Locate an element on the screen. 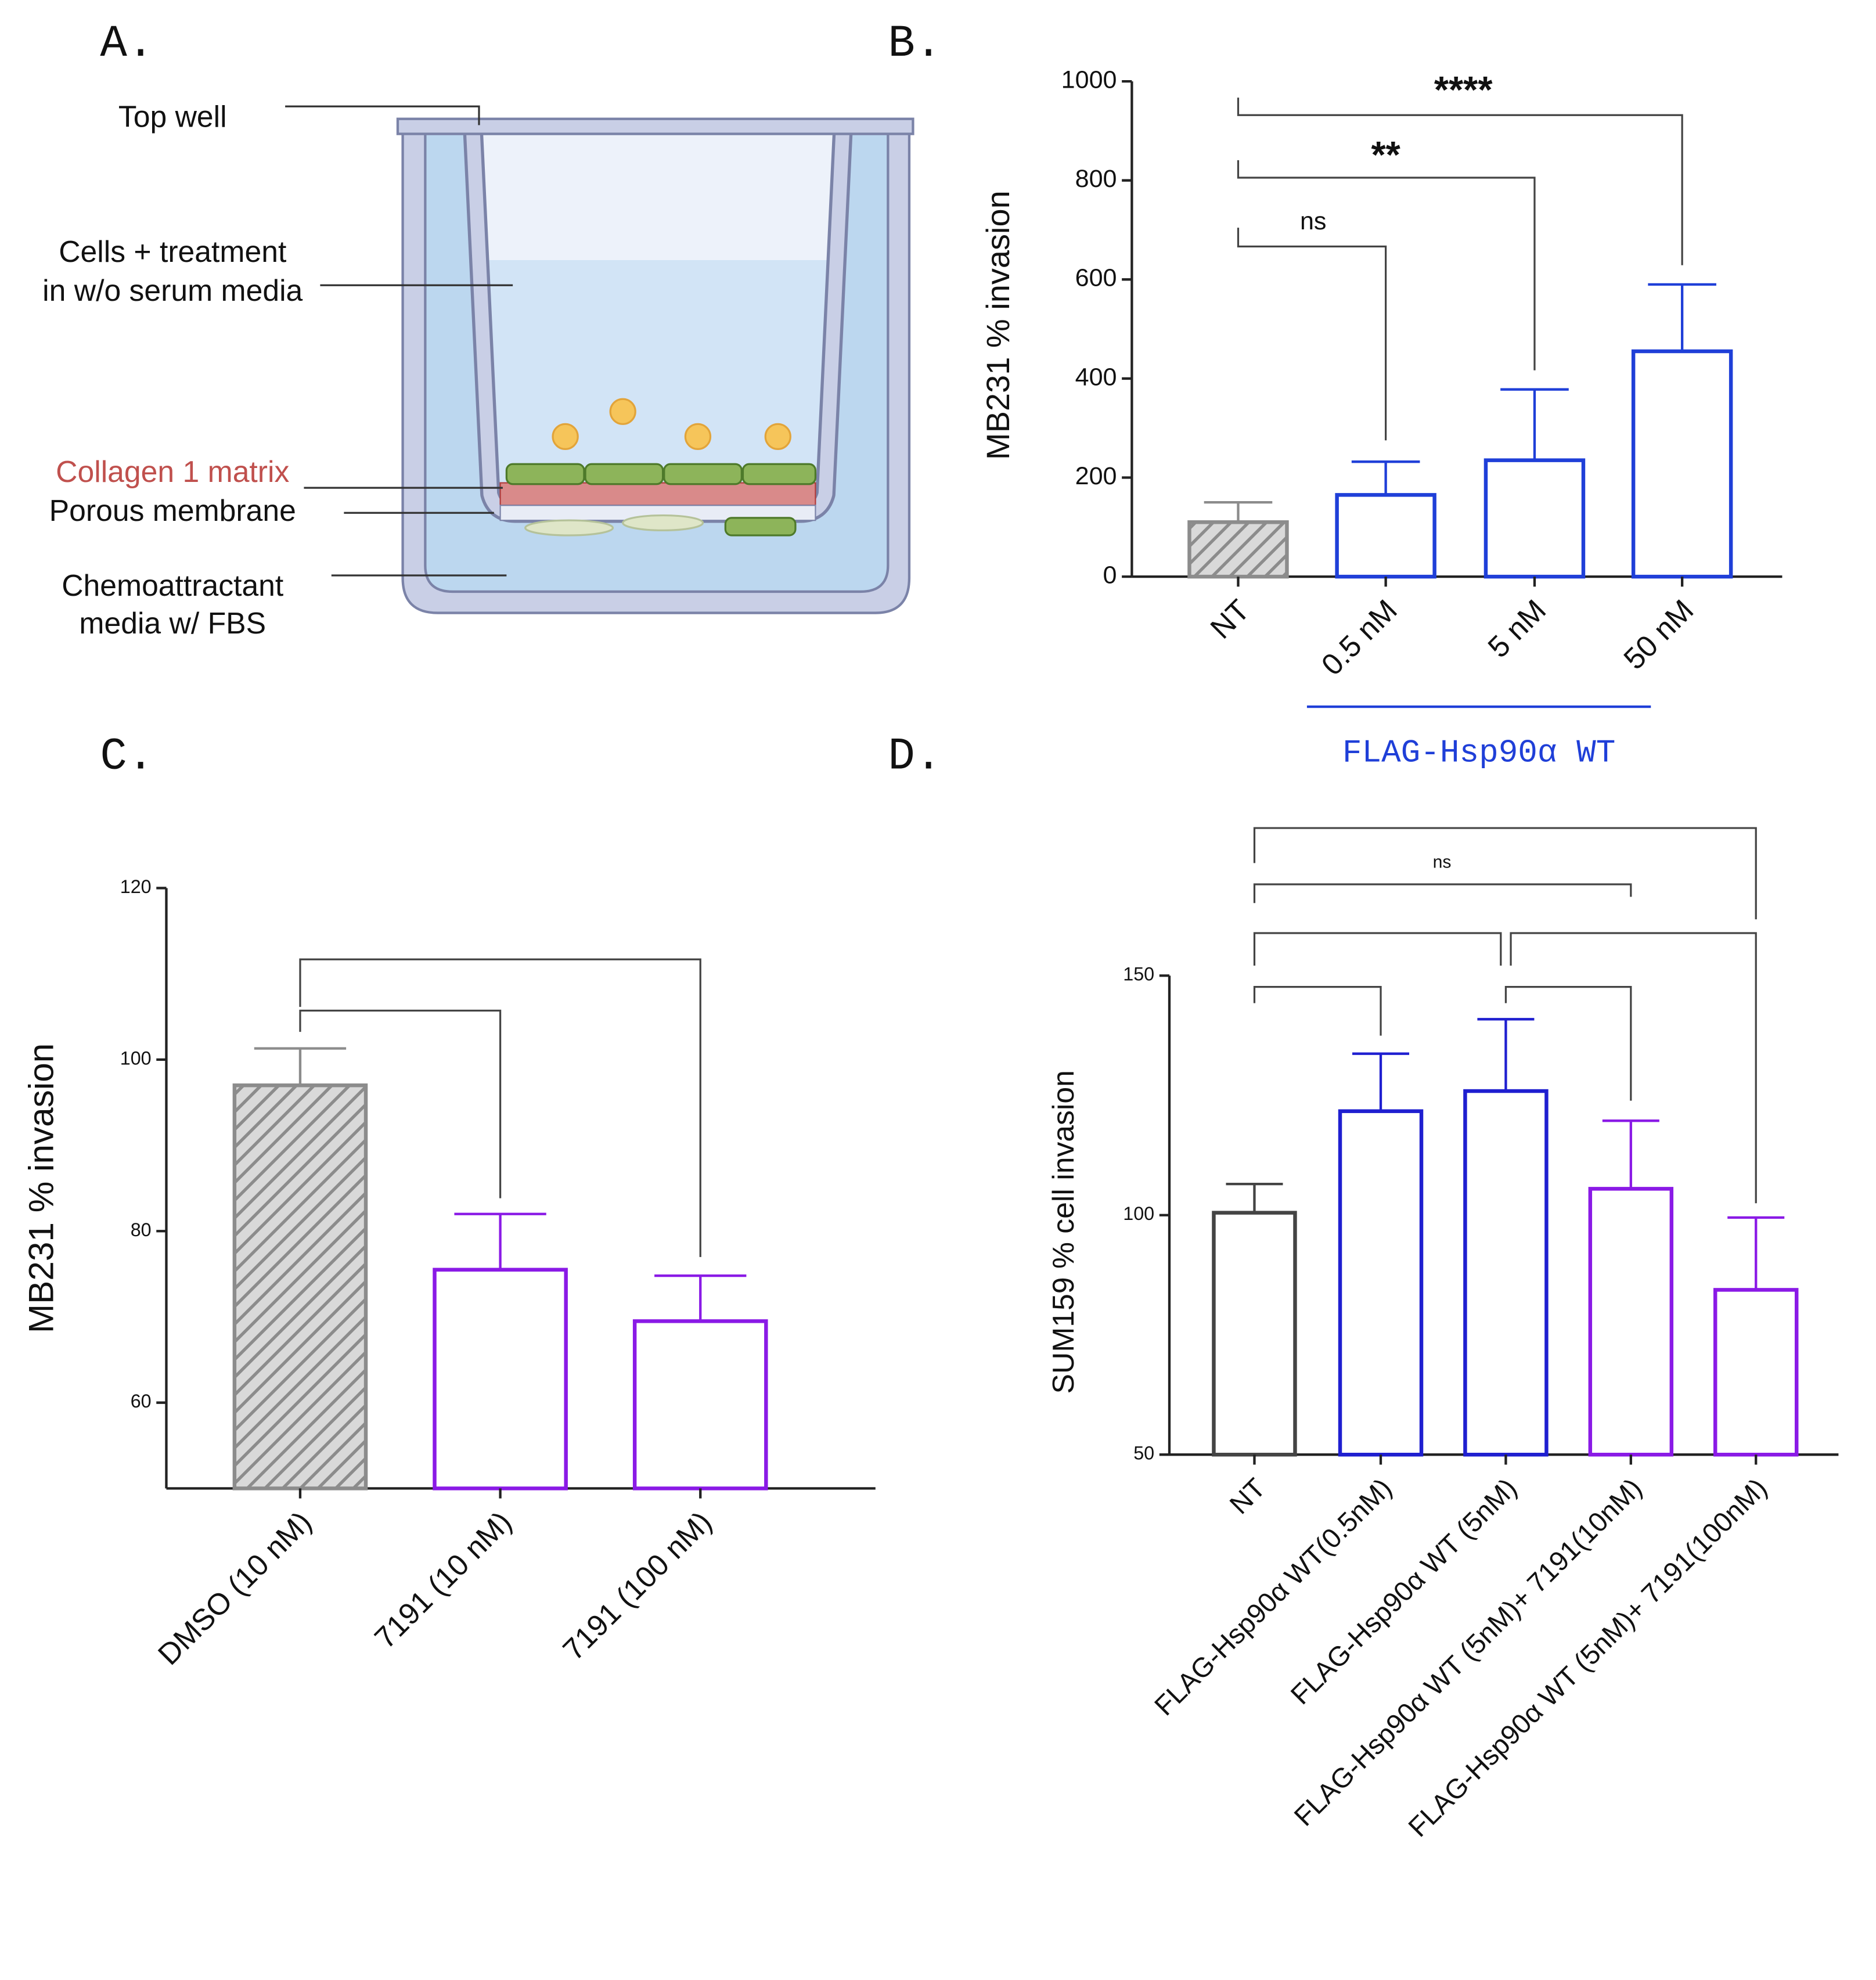 The width and height of the screenshot is (1876, 1980). y-tick-label: 60 is located at coordinates (141, 1402).